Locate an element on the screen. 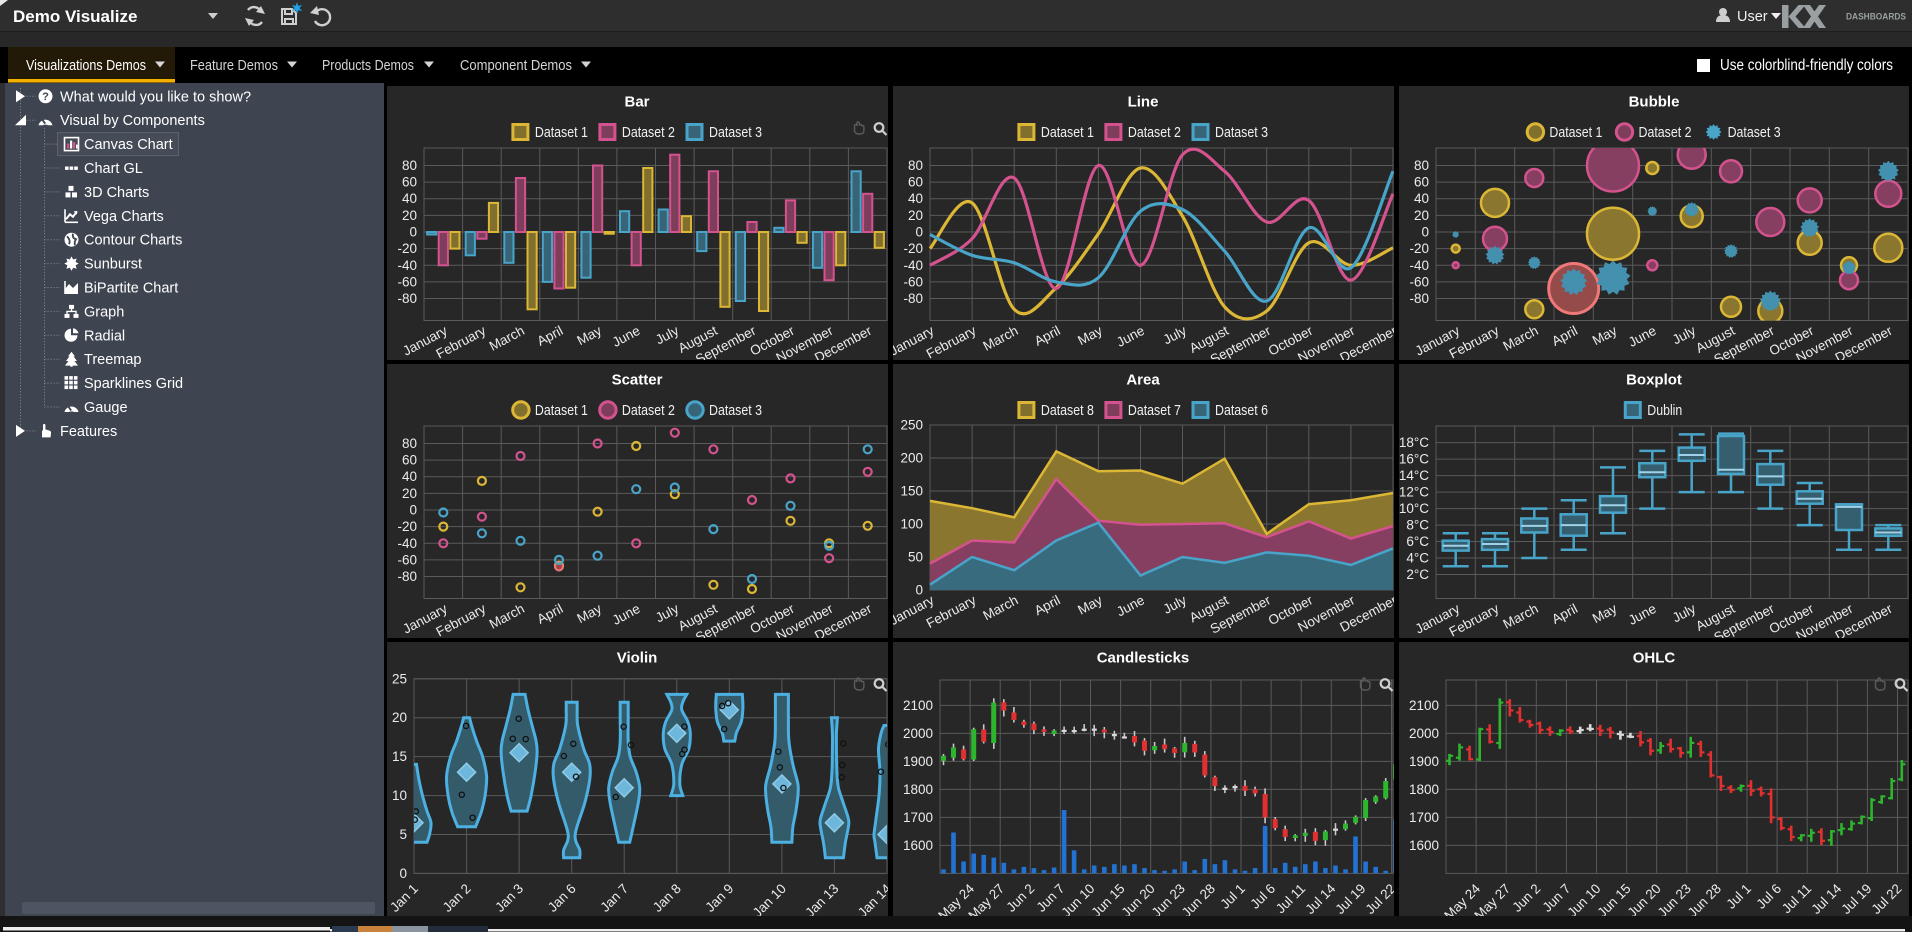 This screenshot has width=1912, height=932. svg-text: 14°C is located at coordinates (1414, 475).